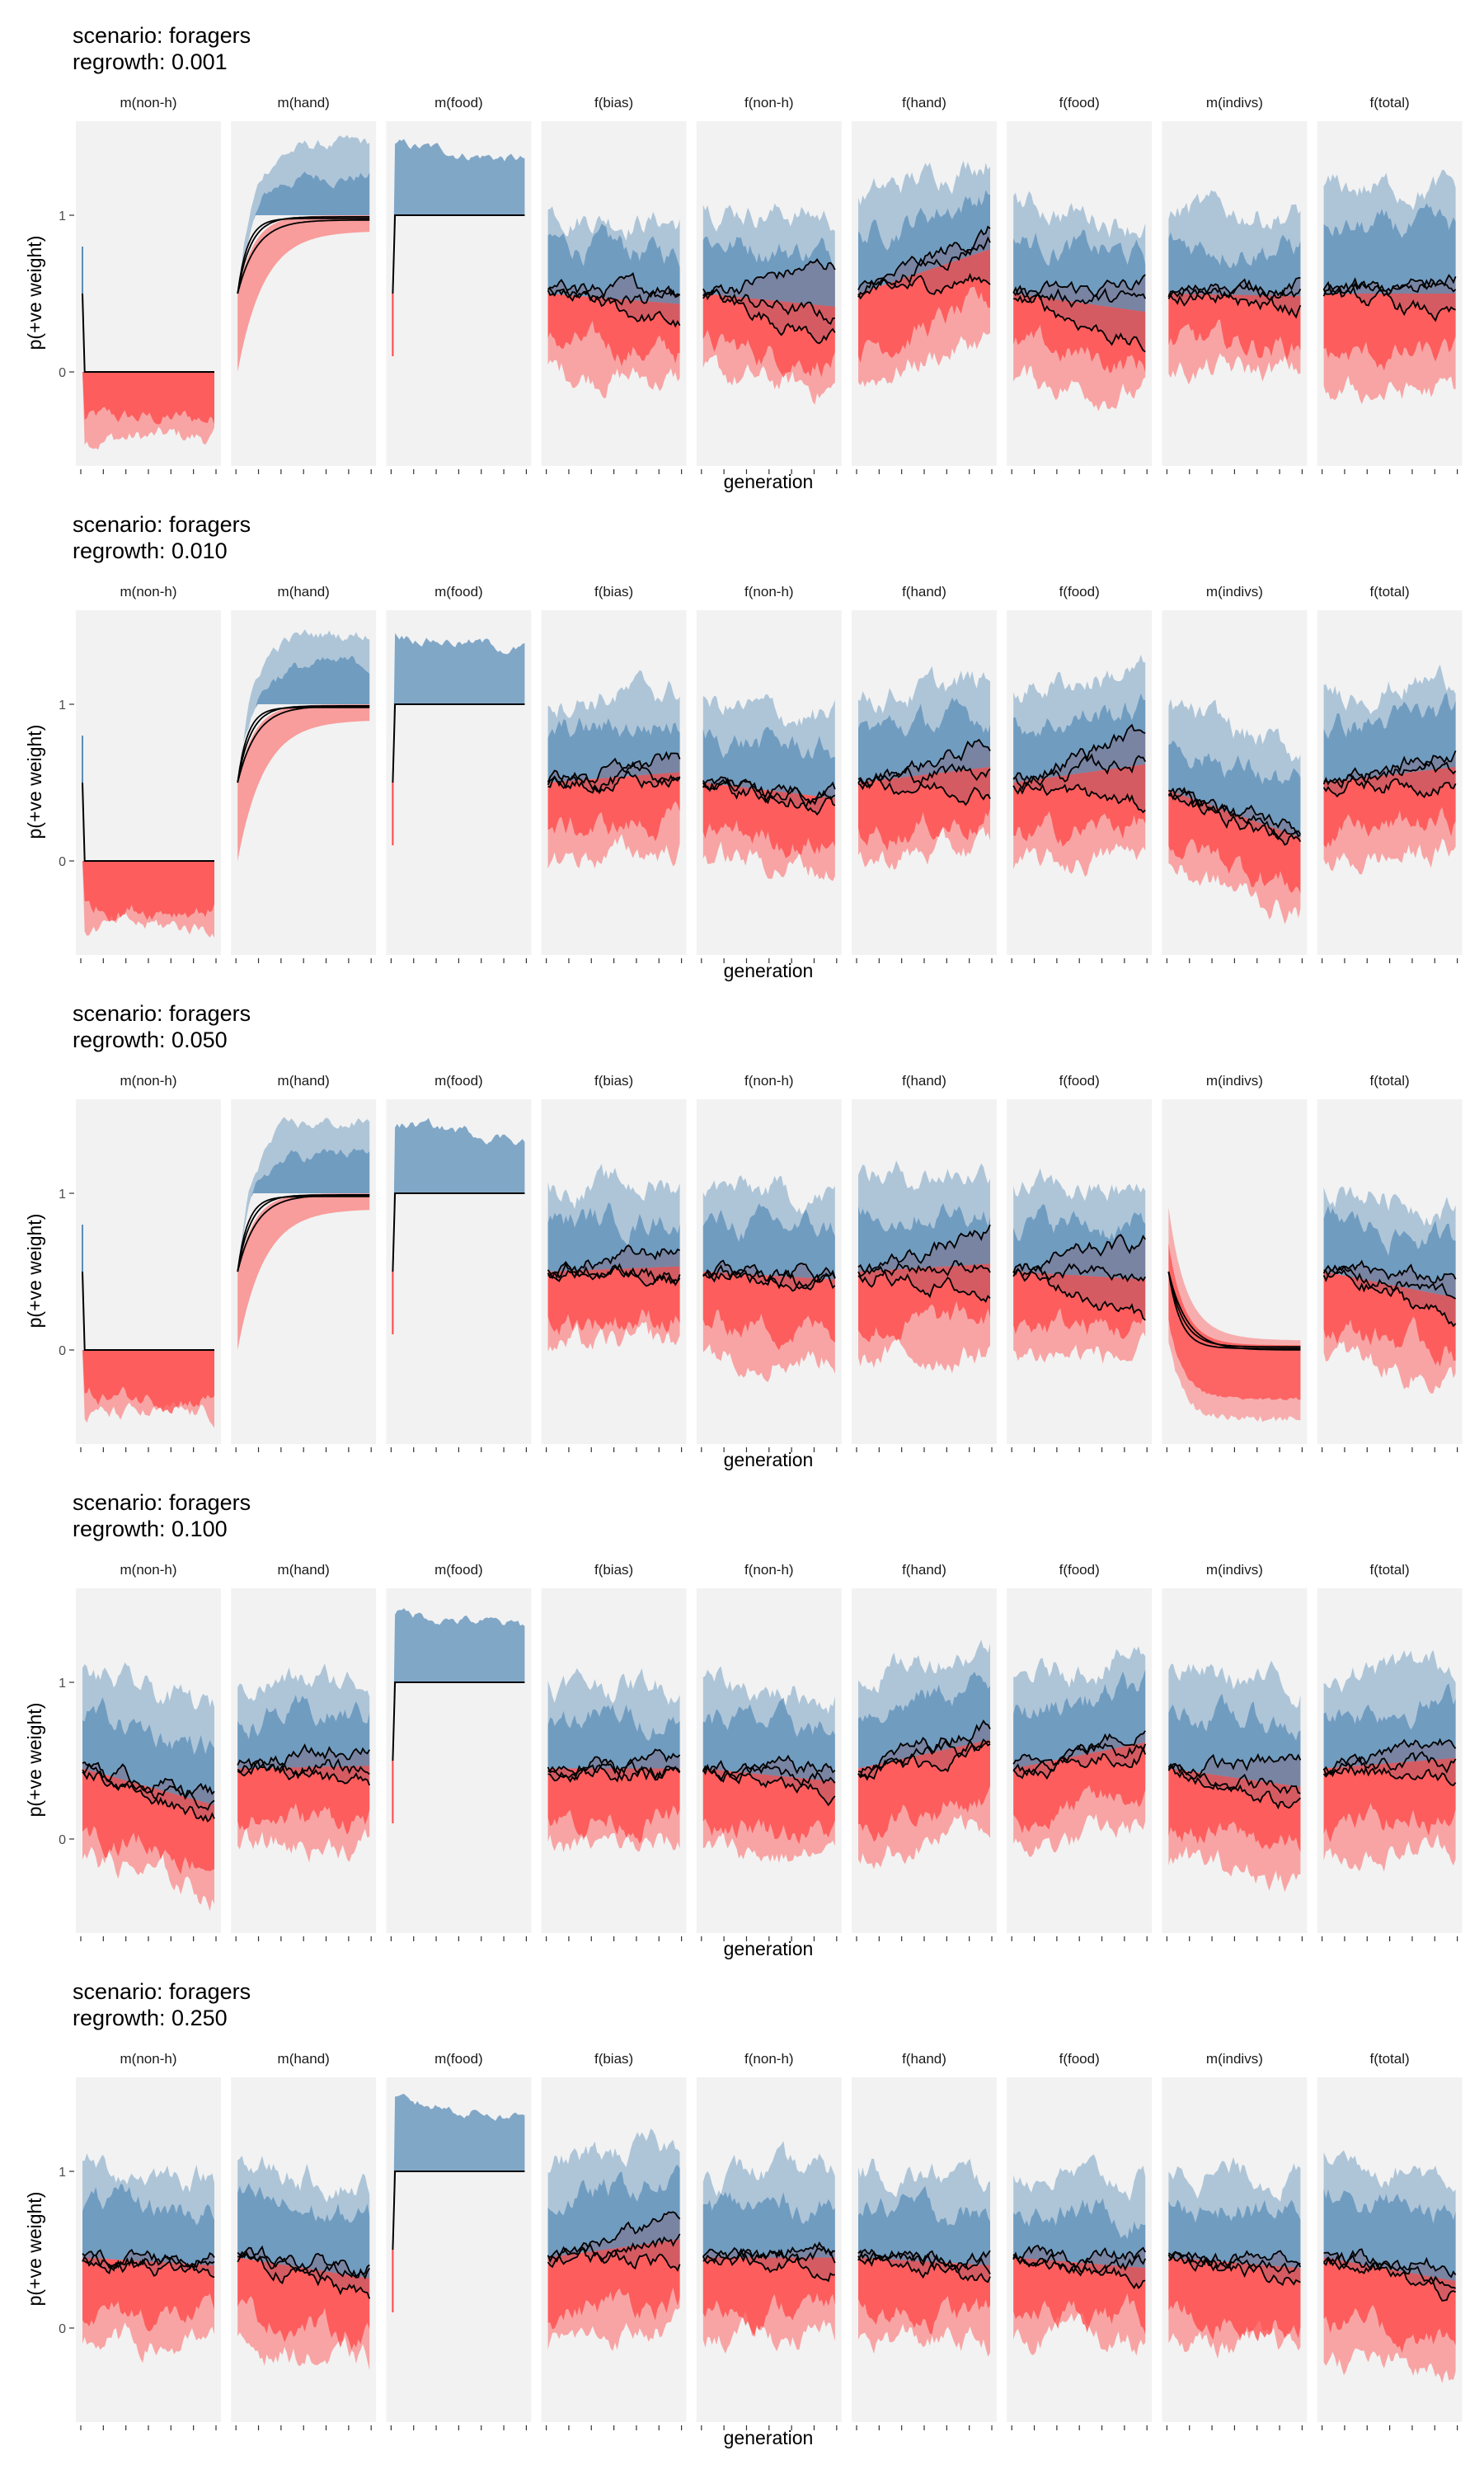 The height and width of the screenshot is (2474, 1484). I want to click on facet-strip-label: f(non-h), so click(769, 1081).